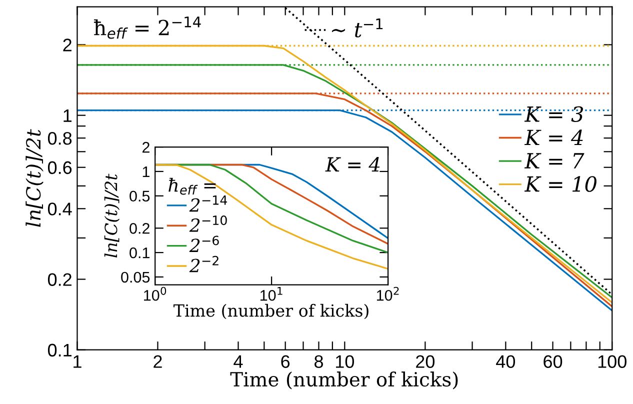 Image resolution: width=633 pixels, height=404 pixels. What do you see at coordinates (158, 361) in the screenshot?
I see `x-tick-label: 2` at bounding box center [158, 361].